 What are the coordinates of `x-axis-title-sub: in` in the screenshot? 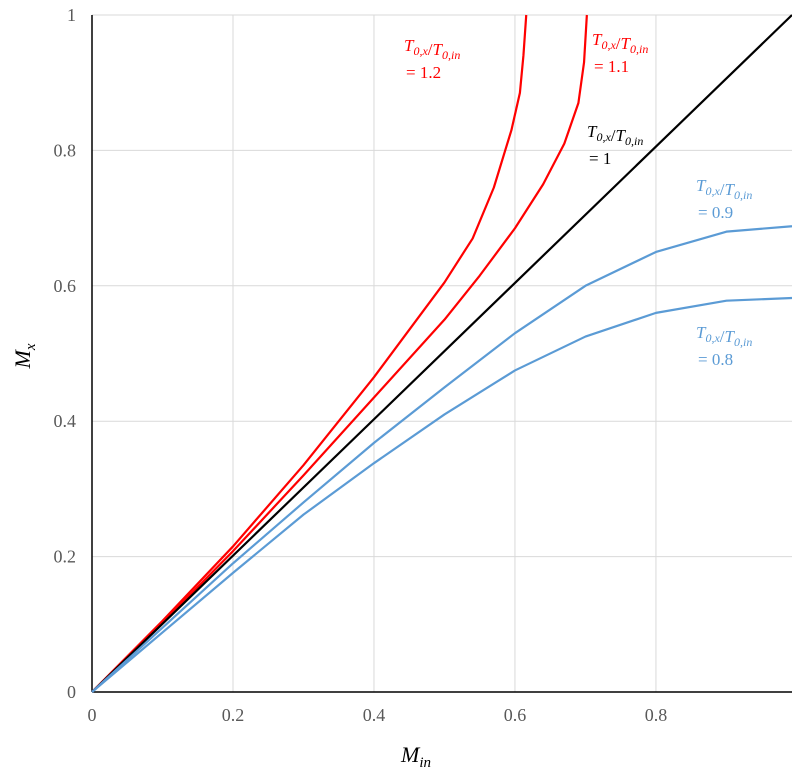 It's located at (425, 763).